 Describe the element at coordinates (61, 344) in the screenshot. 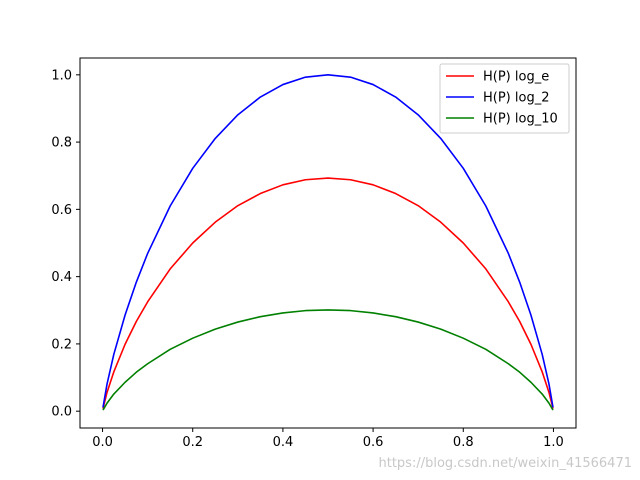

I see `y-tick-label: 0.2` at that location.